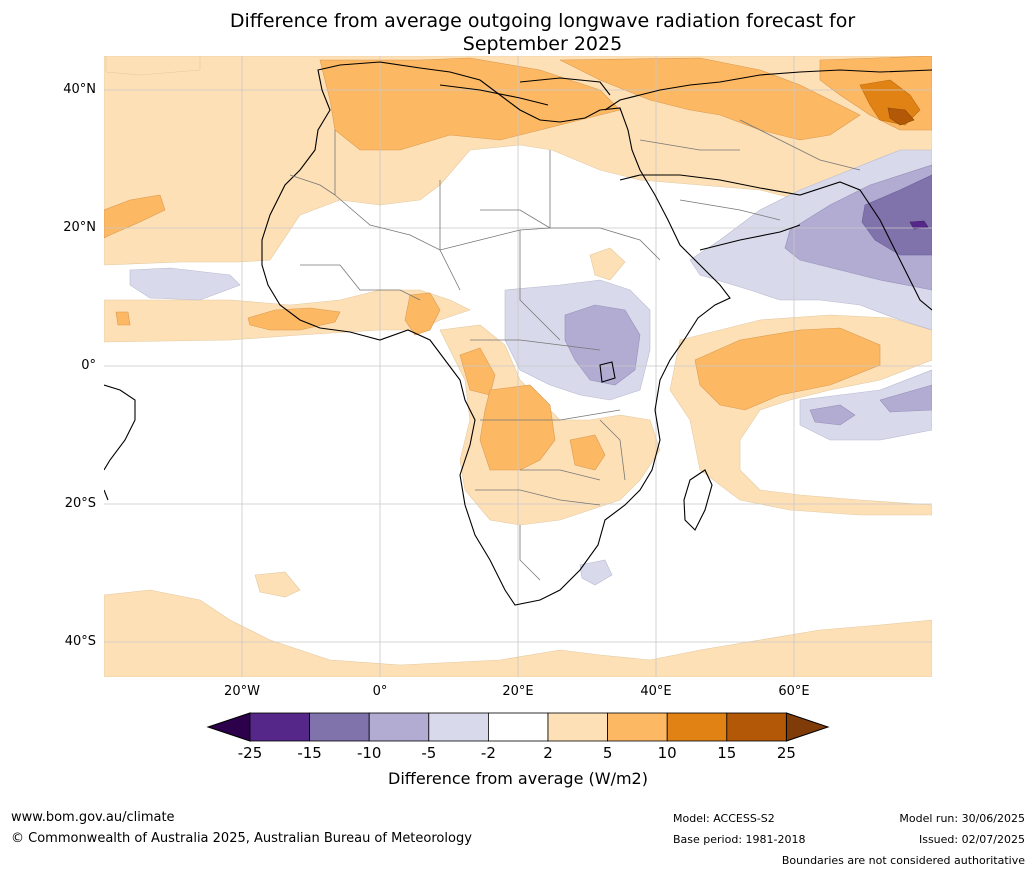 Image resolution: width=1035 pixels, height=873 pixels. I want to click on footer-issued: Issued: 02/07/2025, so click(971, 839).